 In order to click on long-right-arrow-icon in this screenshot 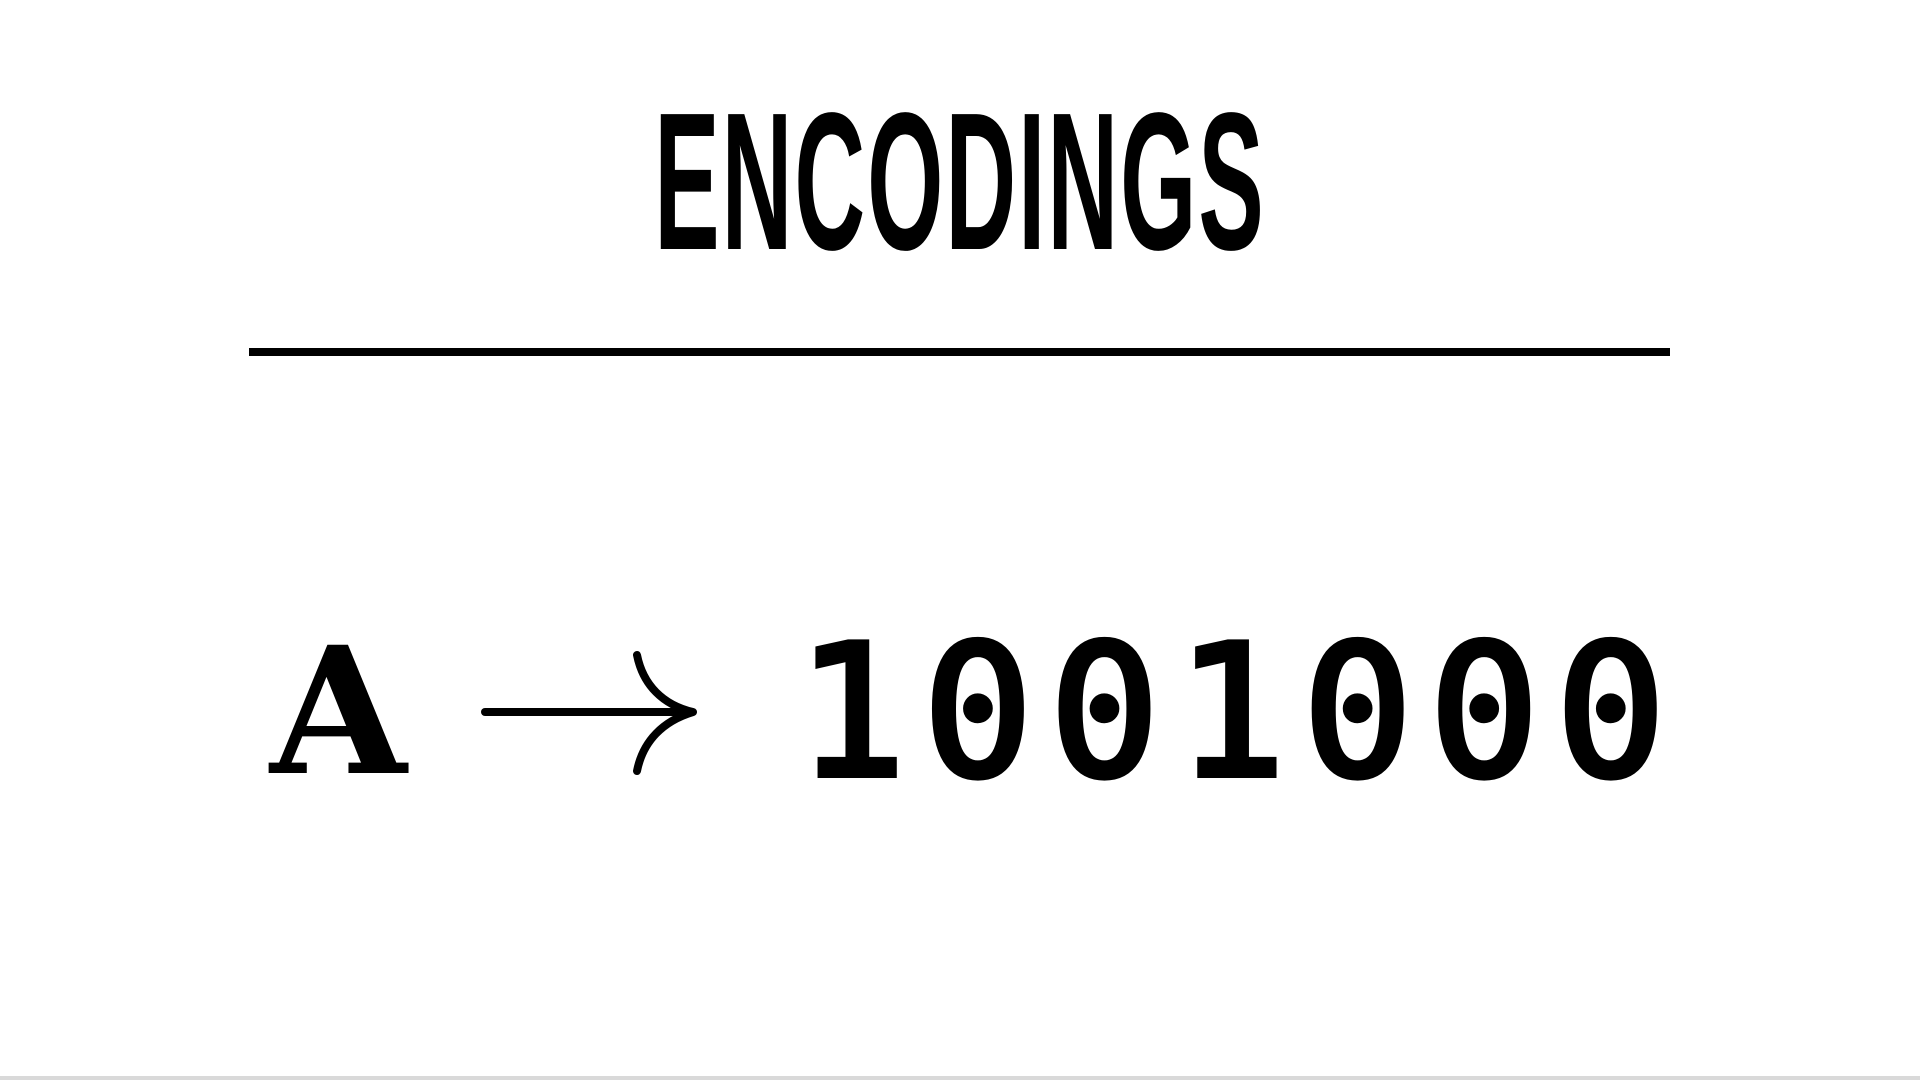, I will do `click(588, 713)`.